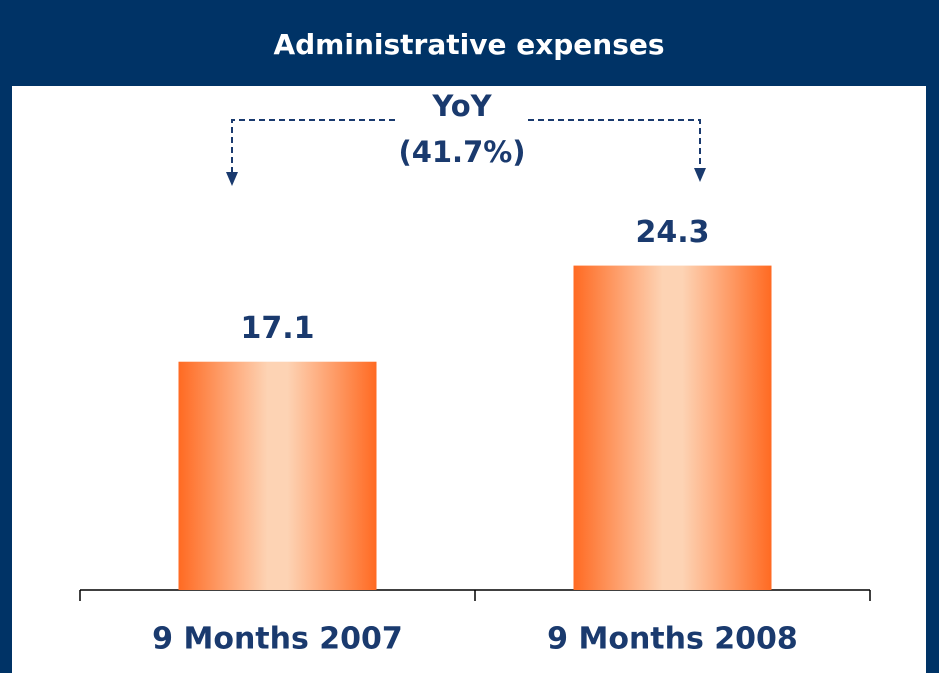  What do you see at coordinates (672, 232) in the screenshot?
I see `data-label: 24.3` at bounding box center [672, 232].